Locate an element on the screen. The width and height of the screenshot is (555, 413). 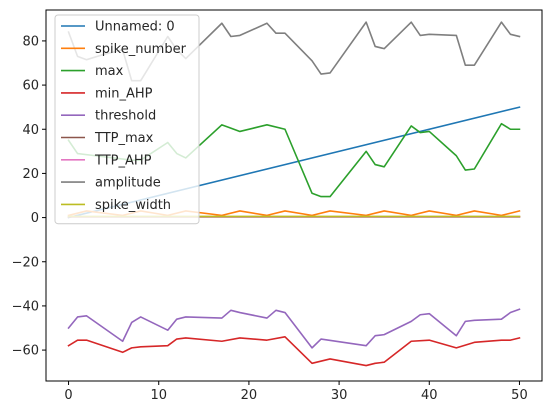
legend-label: min_AHP is located at coordinates (124, 93).